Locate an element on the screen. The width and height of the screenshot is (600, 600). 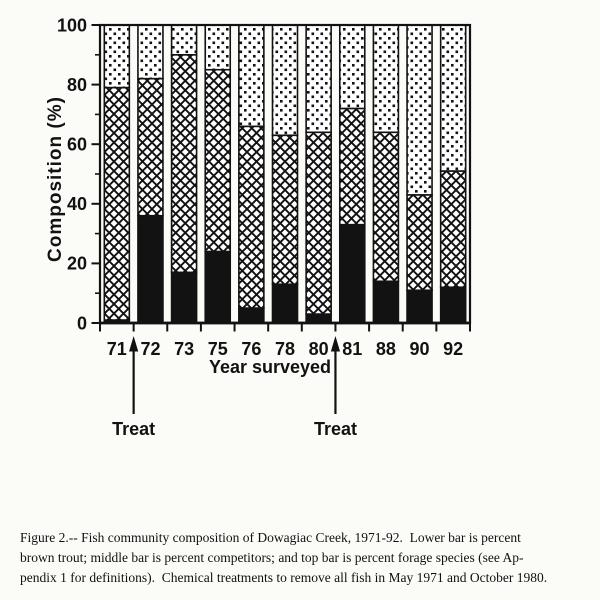
y-axis-title: Composition (%) is located at coordinates (55, 179).